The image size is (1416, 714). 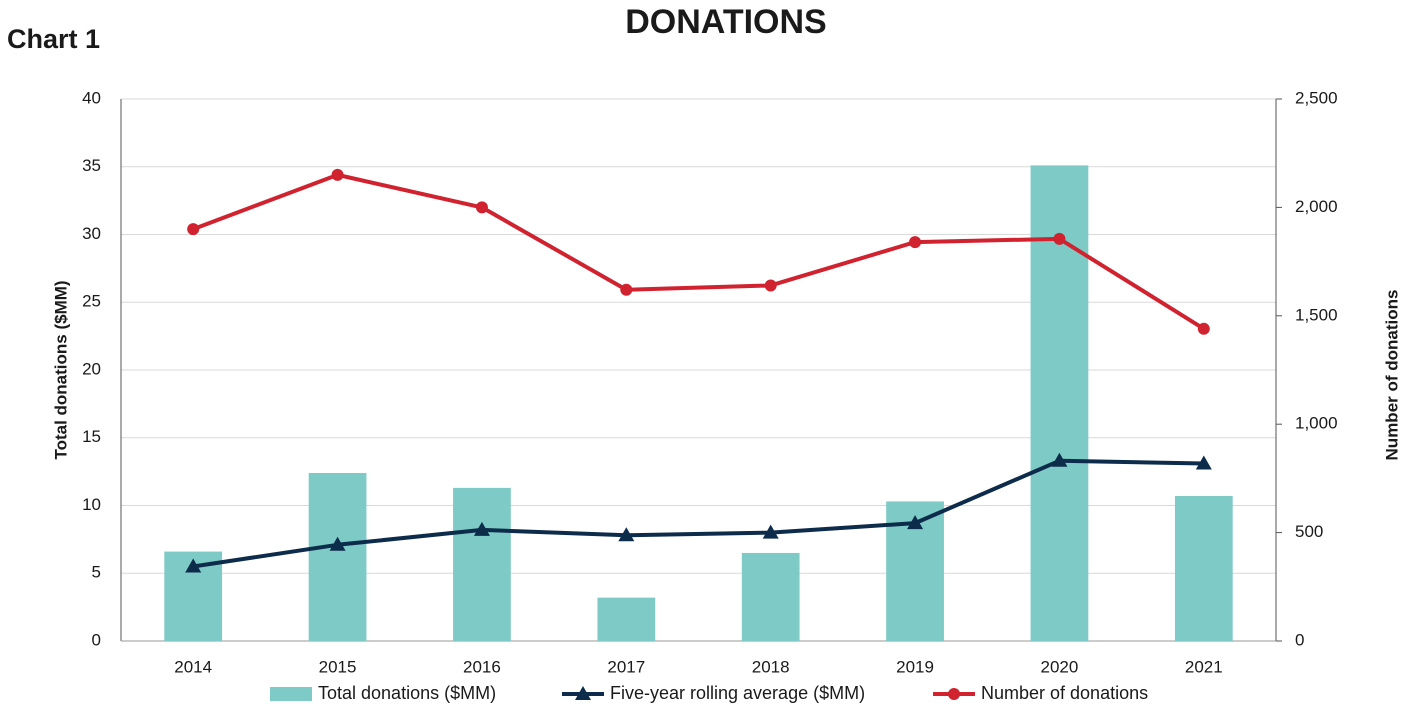 I want to click on chart-subtitle: Chart 1, so click(x=53, y=39).